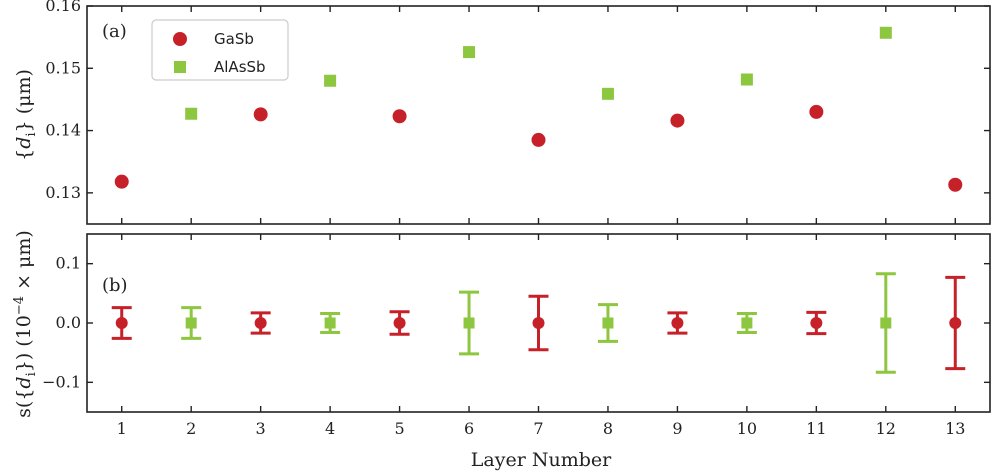 The image size is (996, 472). Describe the element at coordinates (115, 285) in the screenshot. I see `panel-b-label: (b)` at that location.